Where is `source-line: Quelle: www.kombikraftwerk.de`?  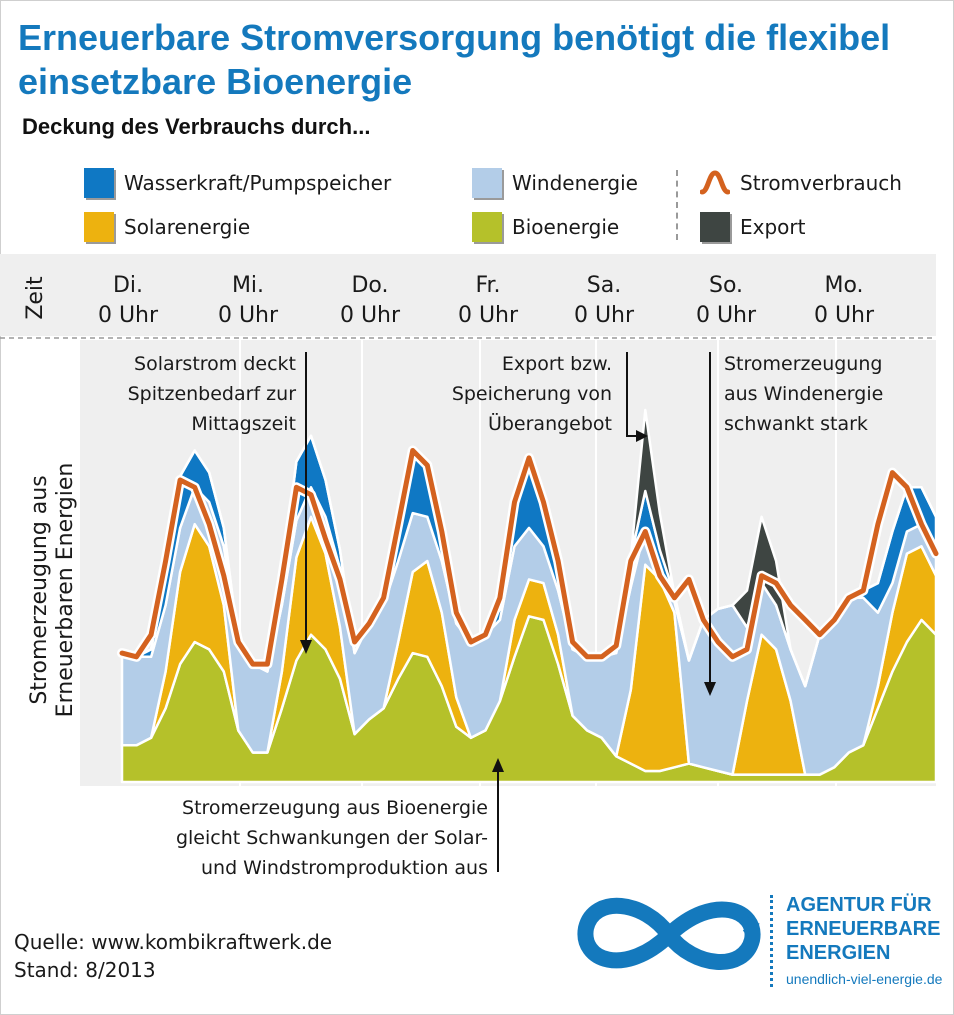 source-line: Quelle: www.kombikraftwerk.de is located at coordinates (173, 942).